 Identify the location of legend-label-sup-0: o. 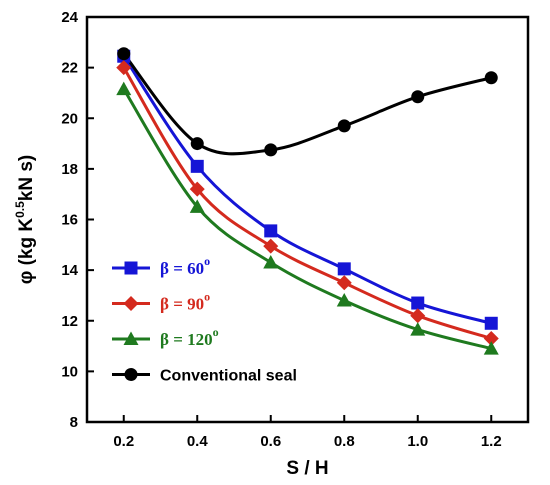
(207, 261).